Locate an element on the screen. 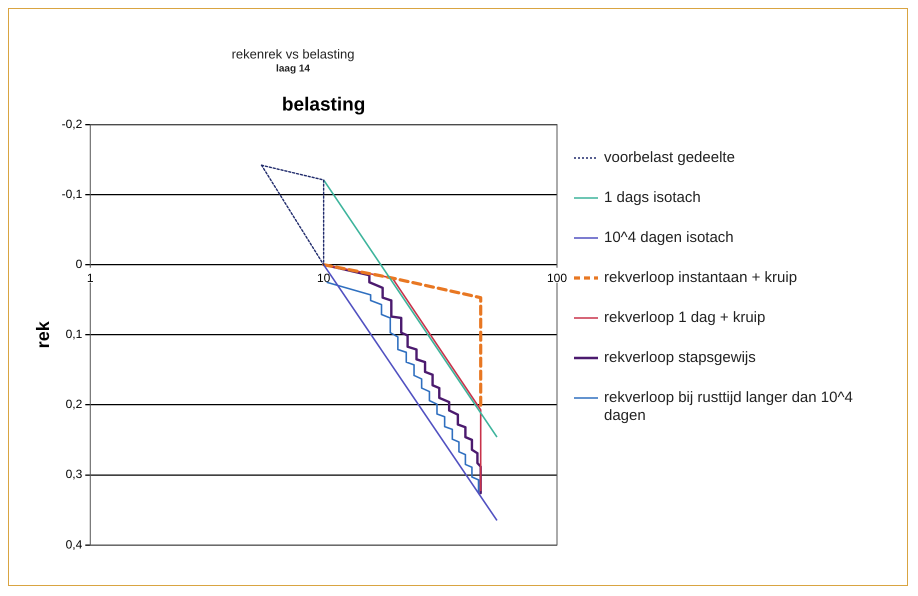 This screenshot has height=596, width=918. y-tick-label: -0,1 is located at coordinates (72, 193).